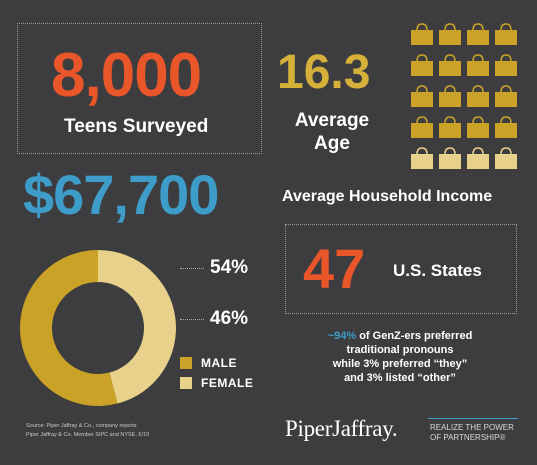 The height and width of the screenshot is (465, 537). What do you see at coordinates (324, 72) in the screenshot?
I see `average-age-value: 16.3` at bounding box center [324, 72].